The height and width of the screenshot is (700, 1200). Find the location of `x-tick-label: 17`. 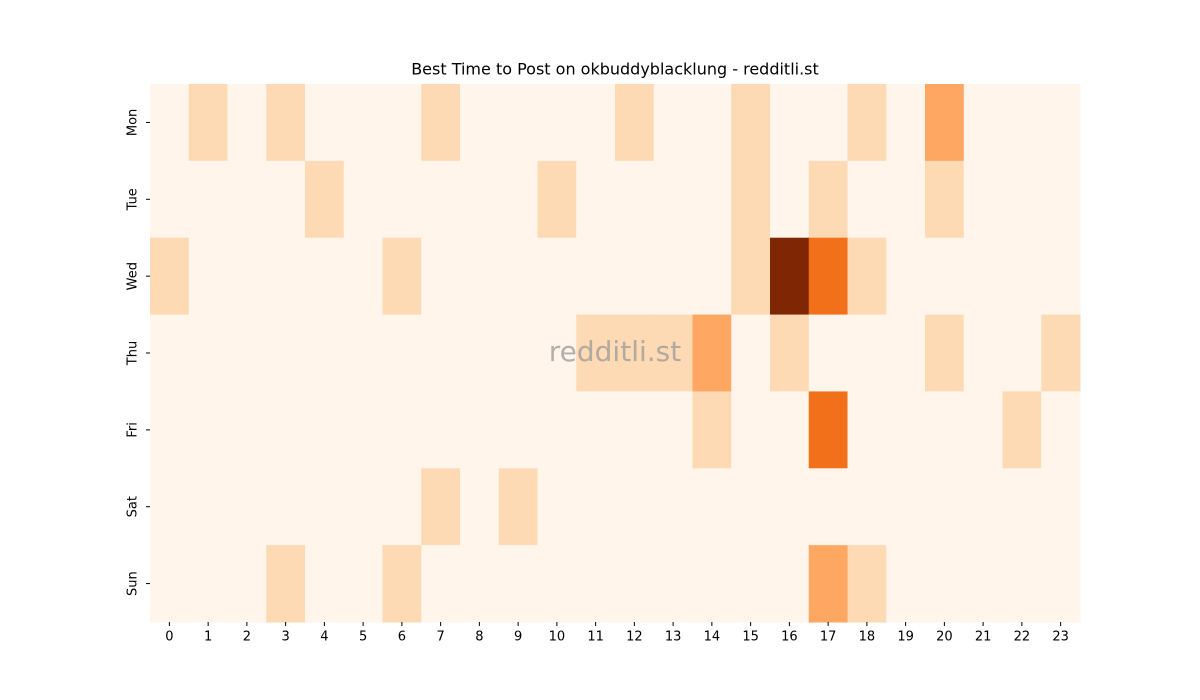

x-tick-label: 17 is located at coordinates (828, 637).